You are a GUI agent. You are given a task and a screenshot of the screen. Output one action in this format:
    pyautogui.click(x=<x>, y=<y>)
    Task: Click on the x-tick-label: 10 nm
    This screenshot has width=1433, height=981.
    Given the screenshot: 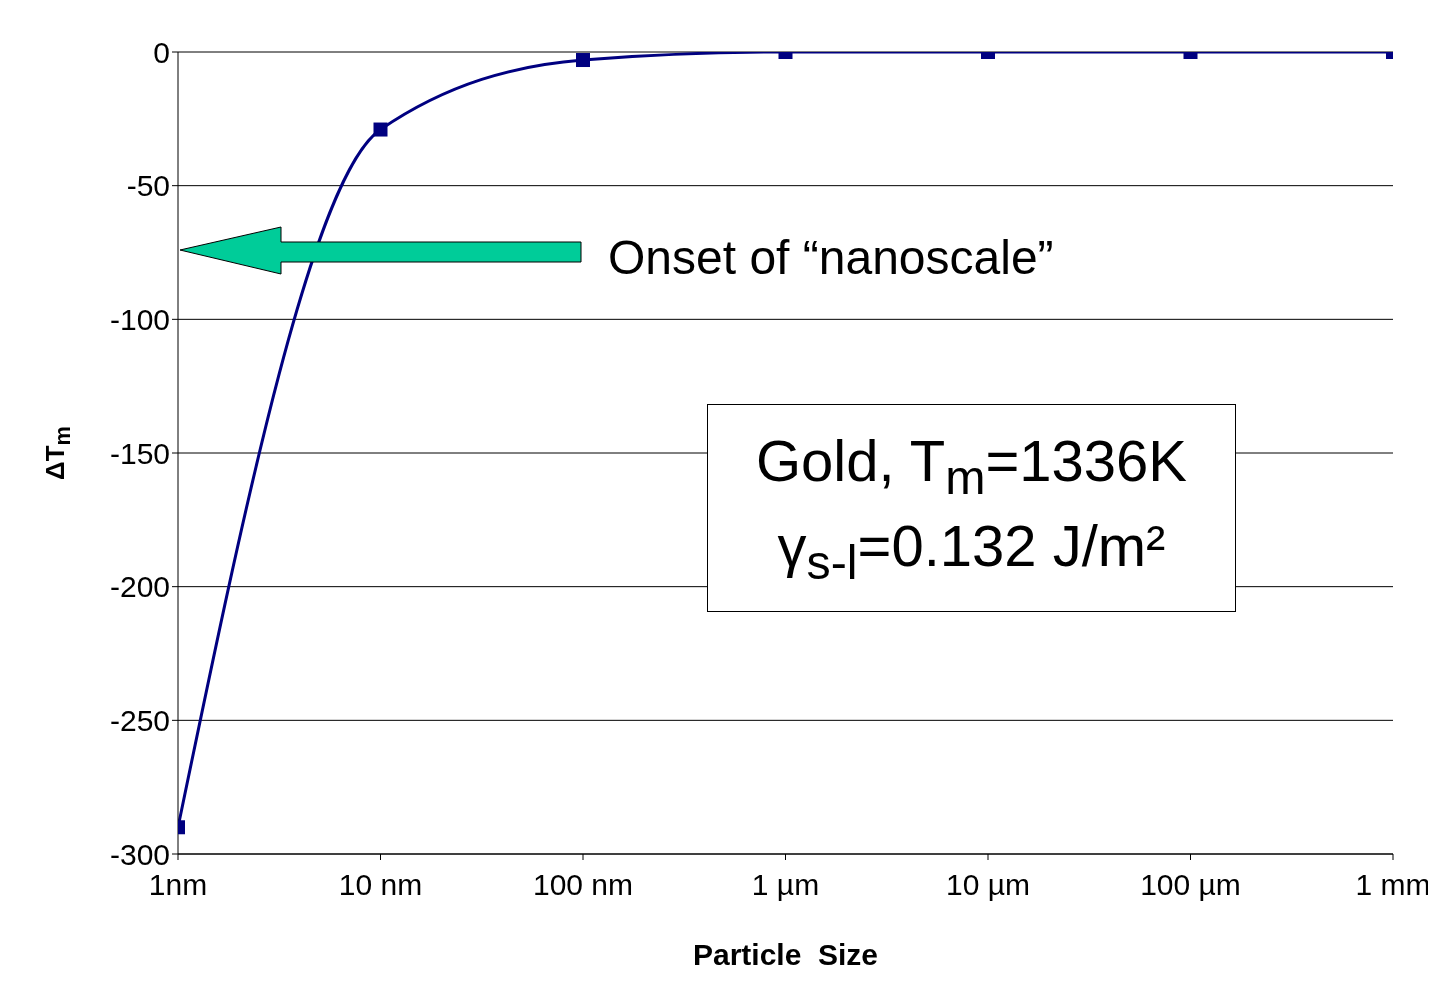 What is the action you would take?
    pyautogui.click(x=380, y=885)
    